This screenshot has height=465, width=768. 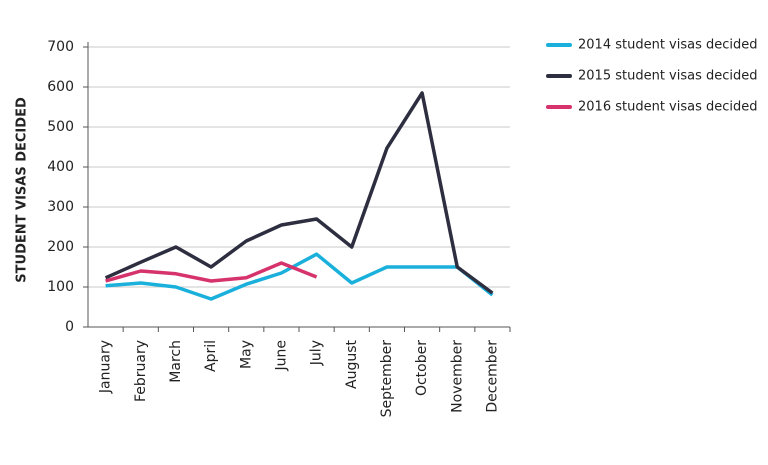 What do you see at coordinates (317, 353) in the screenshot?
I see `x-tick-label: July` at bounding box center [317, 353].